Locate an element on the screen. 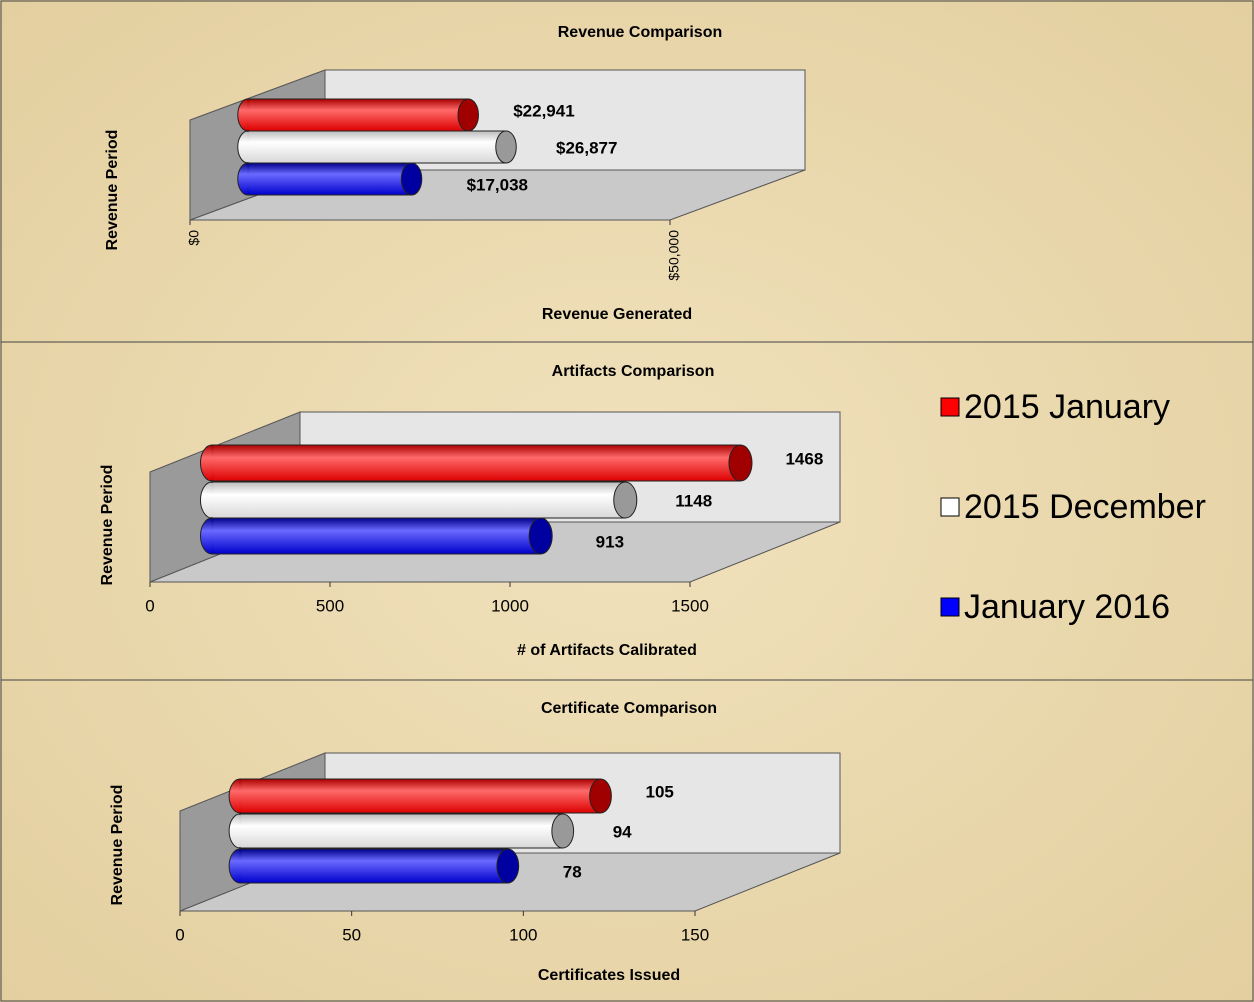 Image resolution: width=1254 pixels, height=1002 pixels. x-axis-title: Certificates Issued is located at coordinates (609, 975).